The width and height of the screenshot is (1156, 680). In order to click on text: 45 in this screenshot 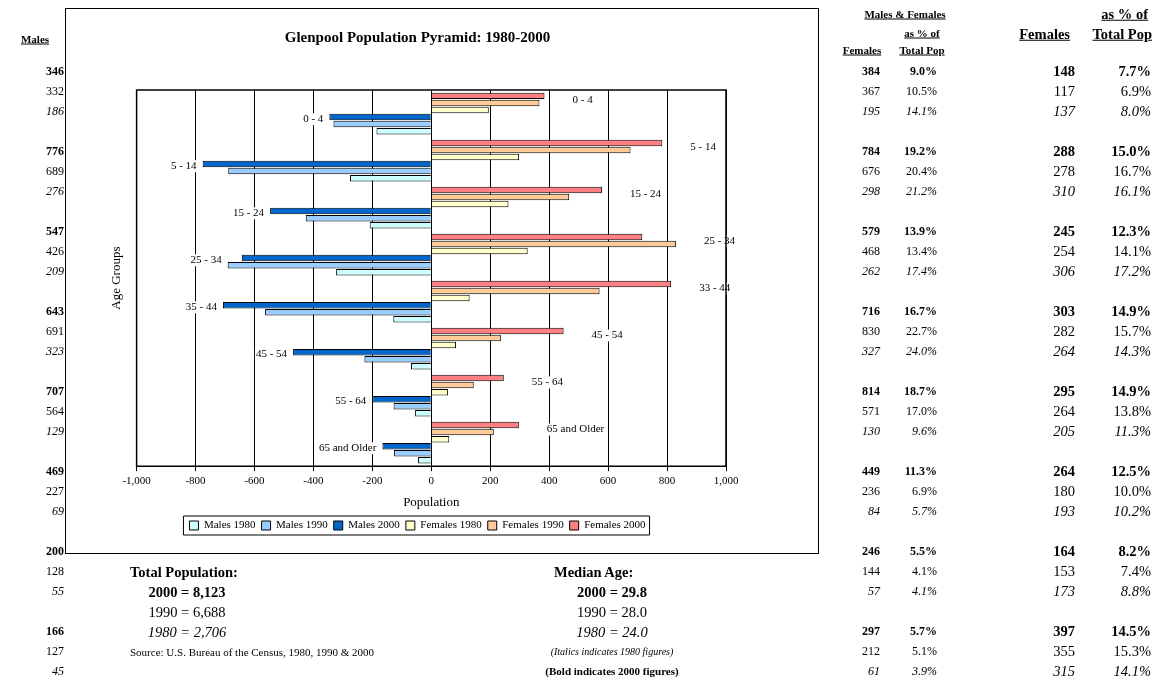, I will do `click(58, 671)`.